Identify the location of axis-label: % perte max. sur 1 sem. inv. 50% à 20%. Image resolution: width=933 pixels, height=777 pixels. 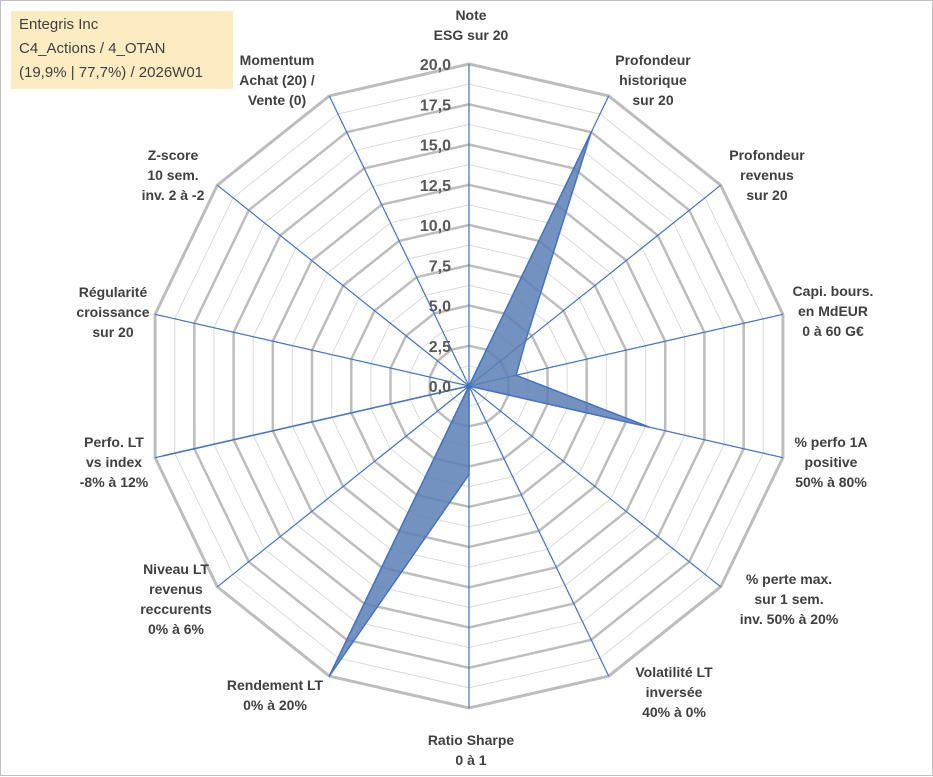
(789, 599).